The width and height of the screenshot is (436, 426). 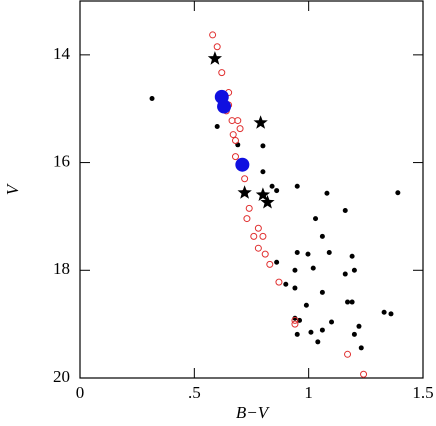 I want to click on x-tick-label: 1, so click(x=308, y=392).